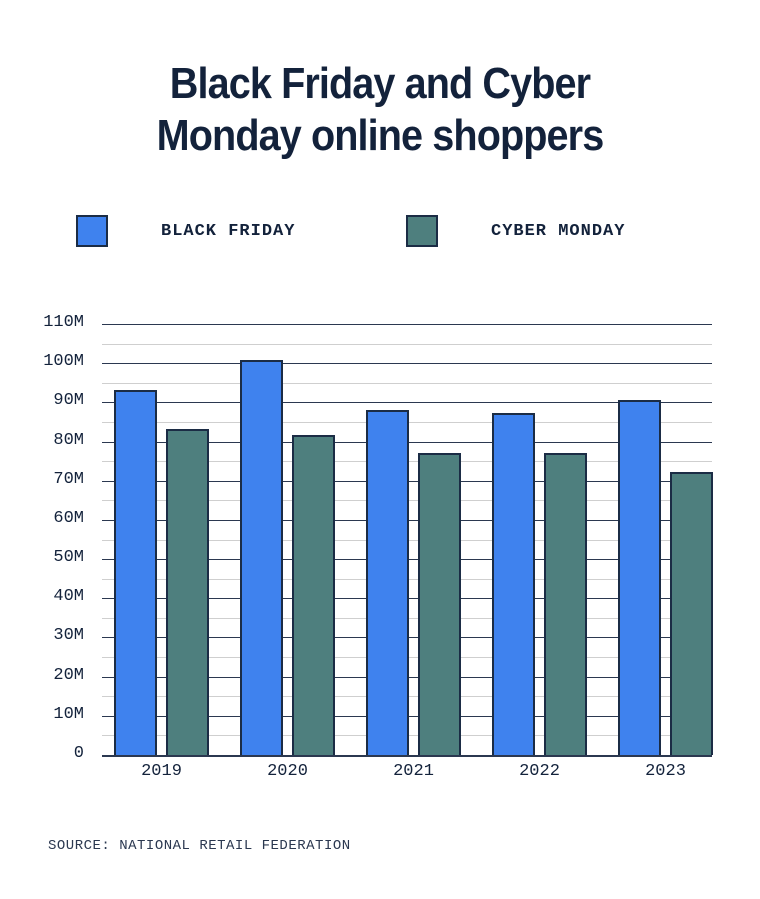  Describe the element at coordinates (63, 322) in the screenshot. I see `y-tick-label: 110M` at that location.